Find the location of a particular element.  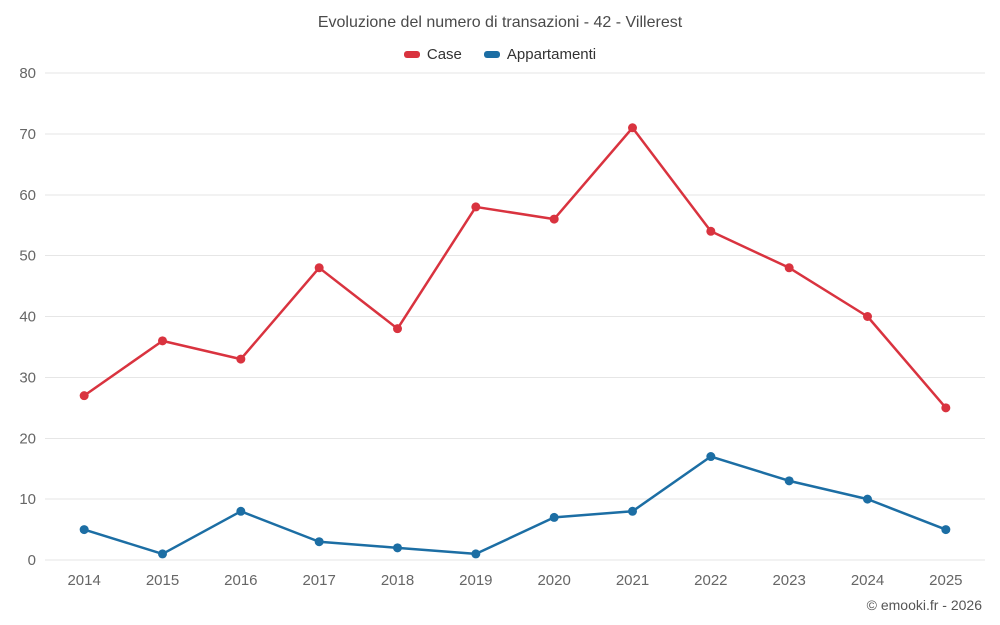

x-tick-label: 2022 is located at coordinates (710, 580).